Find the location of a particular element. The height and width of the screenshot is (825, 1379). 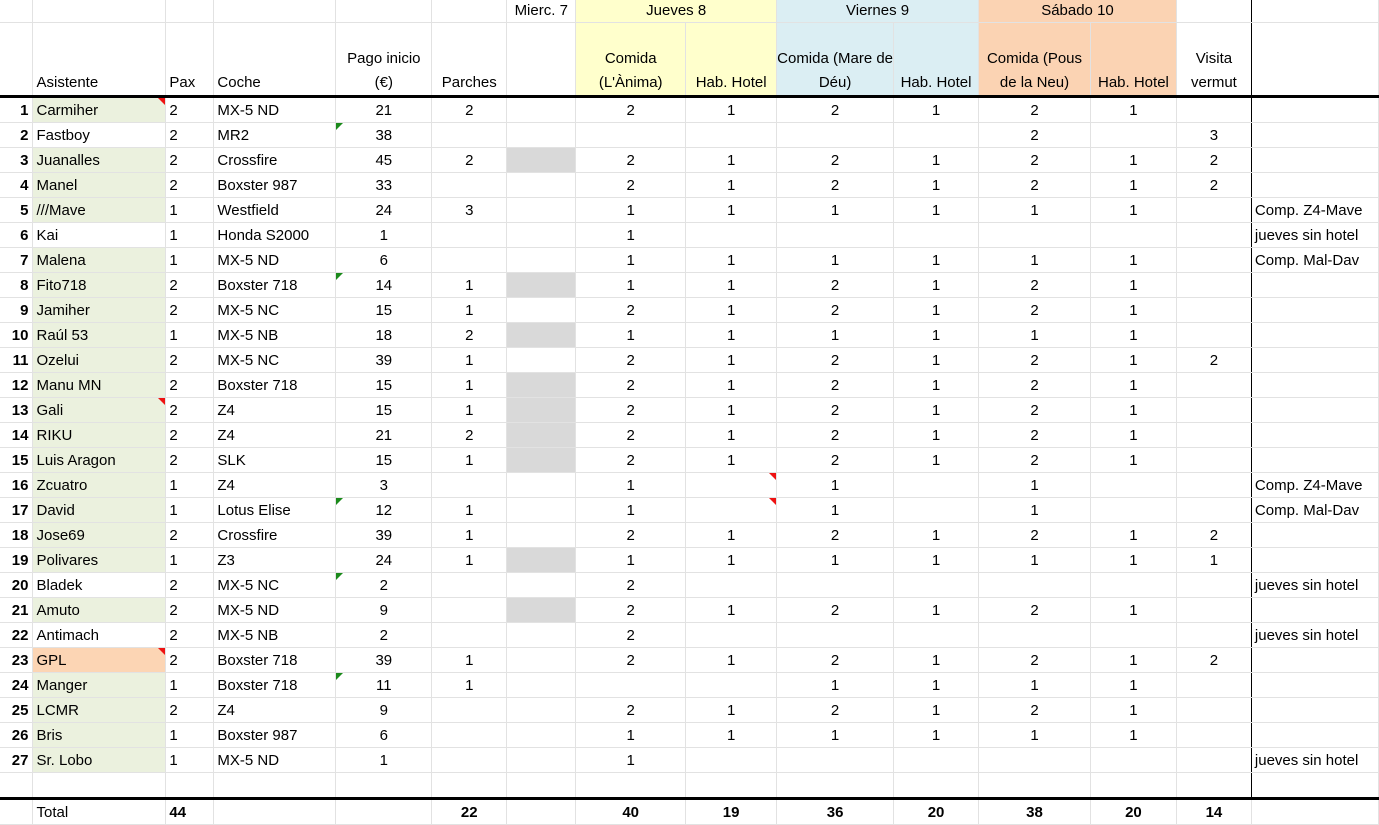

day-viernes: Viernes 9 is located at coordinates (878, 11).